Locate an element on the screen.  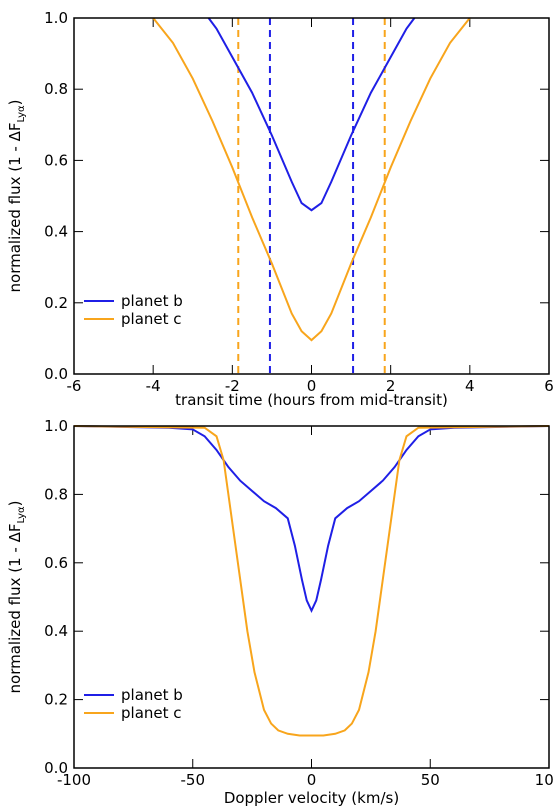
x-tick-label: -6 is located at coordinates (74, 386).